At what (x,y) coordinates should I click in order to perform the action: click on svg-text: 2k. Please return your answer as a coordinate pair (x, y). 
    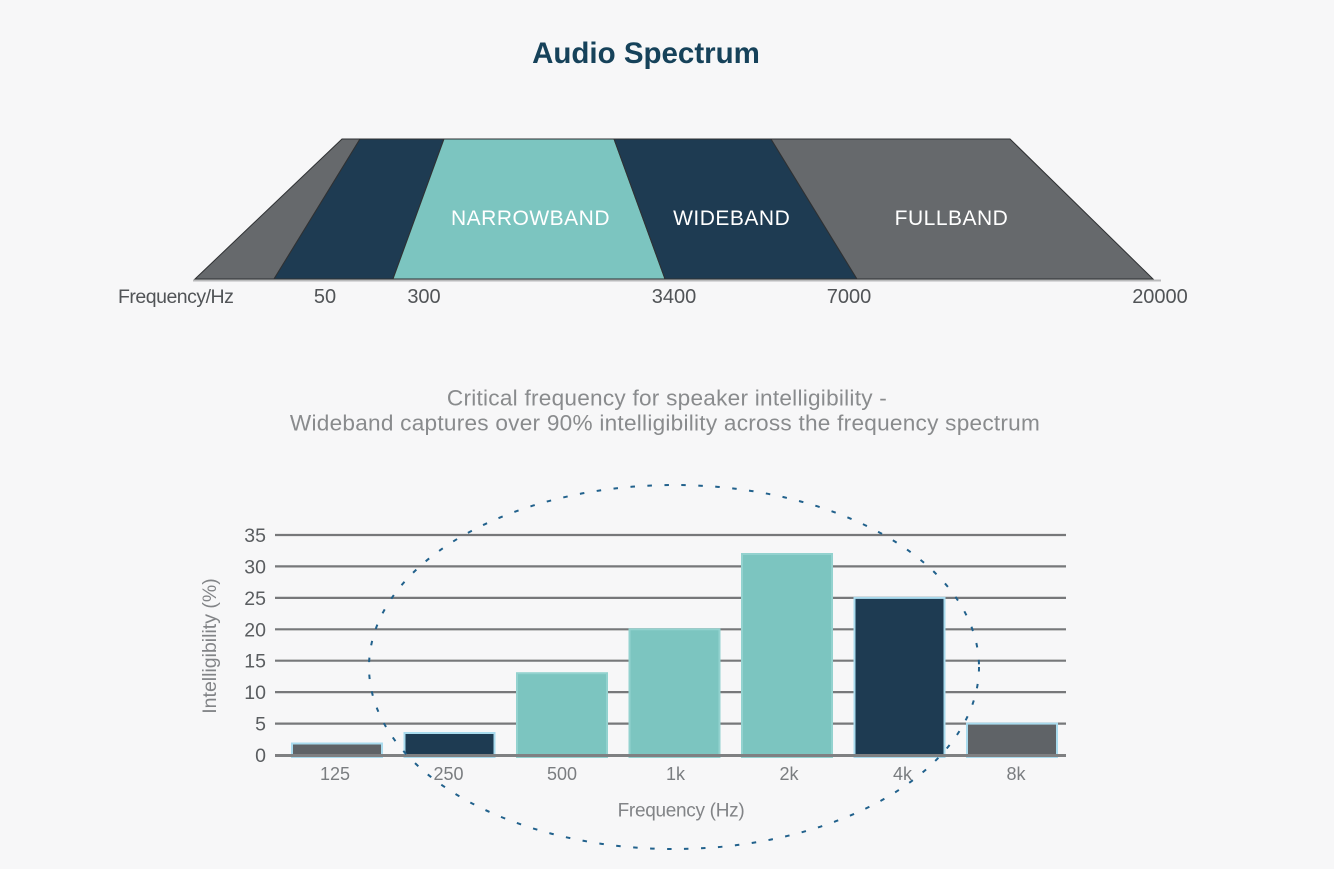
    Looking at the image, I should click on (789, 774).